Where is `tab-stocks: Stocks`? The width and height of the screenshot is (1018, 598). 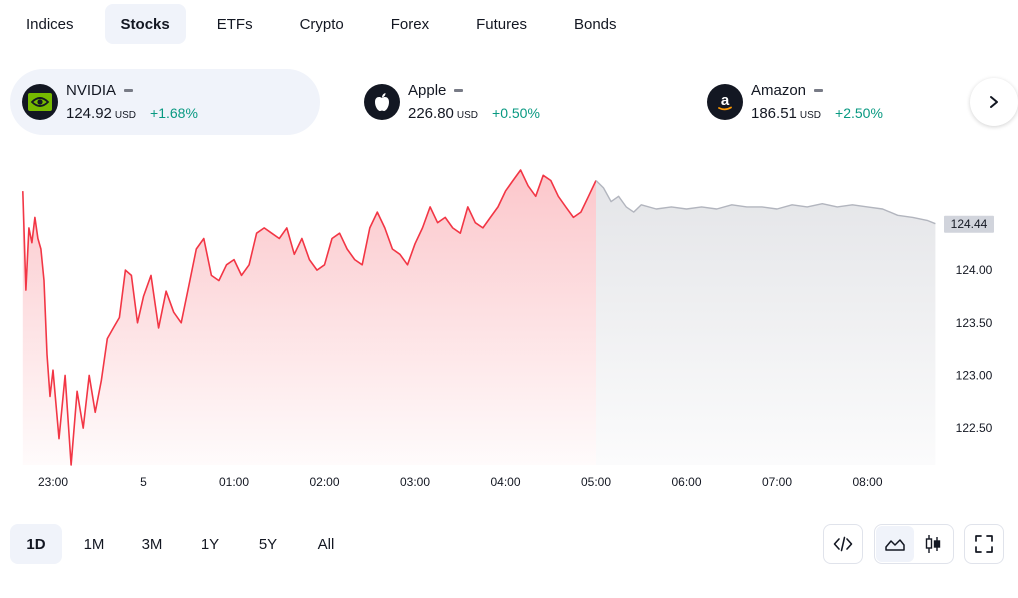 tab-stocks: Stocks is located at coordinates (145, 24).